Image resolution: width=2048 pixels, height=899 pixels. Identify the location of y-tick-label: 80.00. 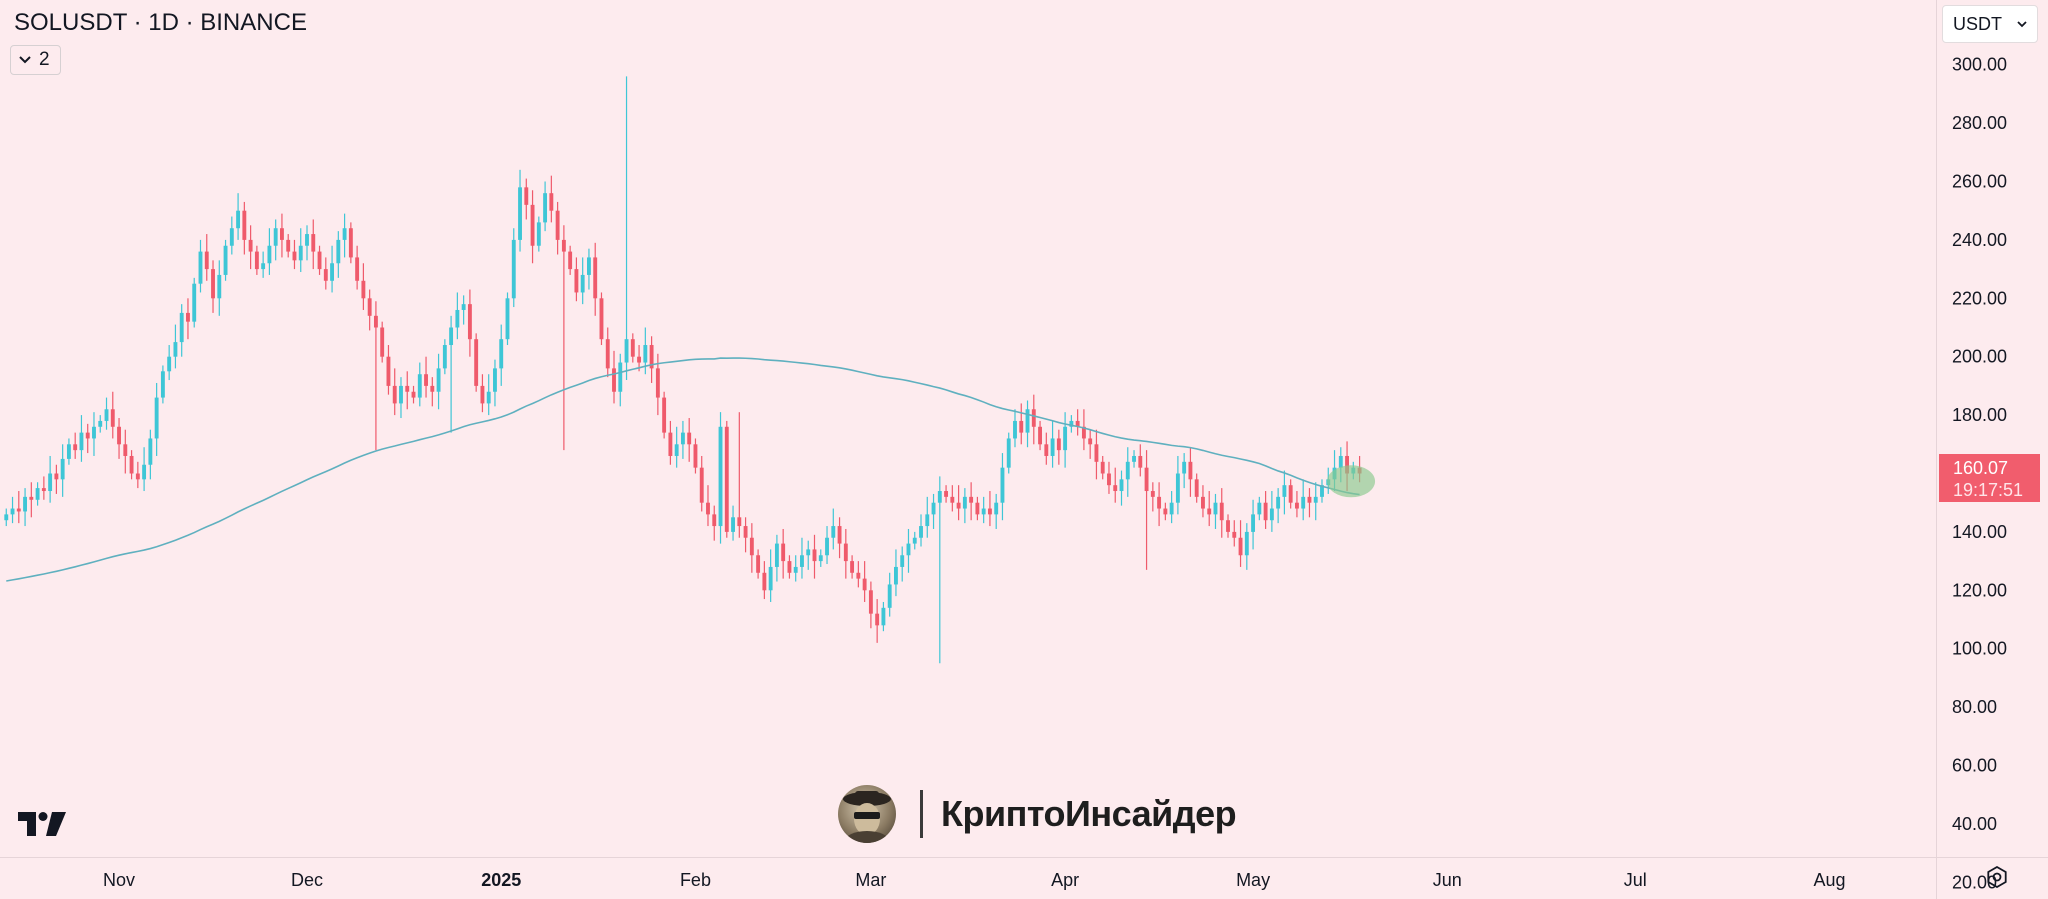
(1974, 707).